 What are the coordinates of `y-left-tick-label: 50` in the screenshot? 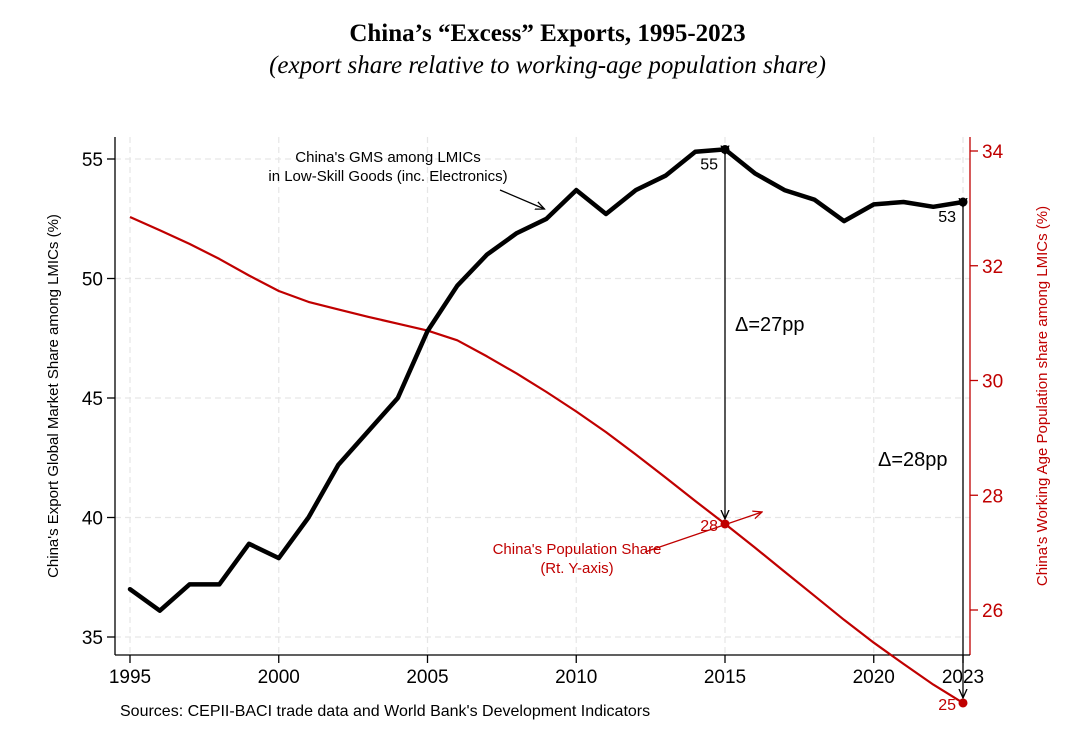 It's located at (92, 280).